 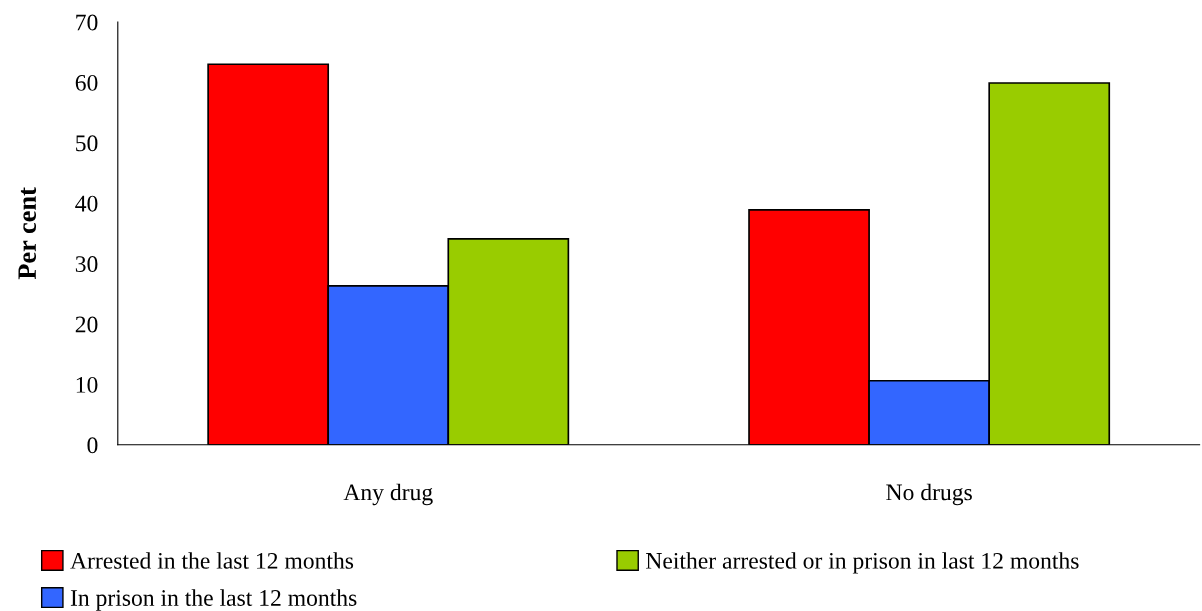 I want to click on y-tick-label: 30, so click(x=86, y=264).